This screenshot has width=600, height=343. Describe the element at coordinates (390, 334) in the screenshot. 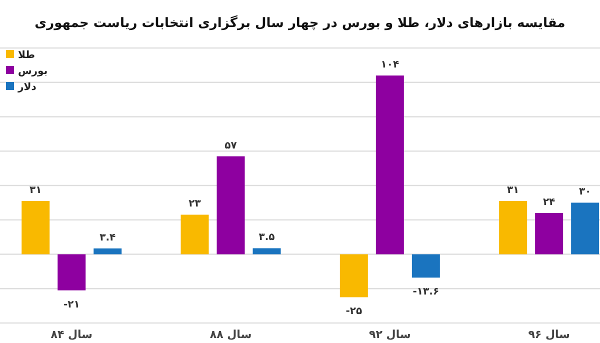

I see `x-tick-label: سال ۹۲` at that location.